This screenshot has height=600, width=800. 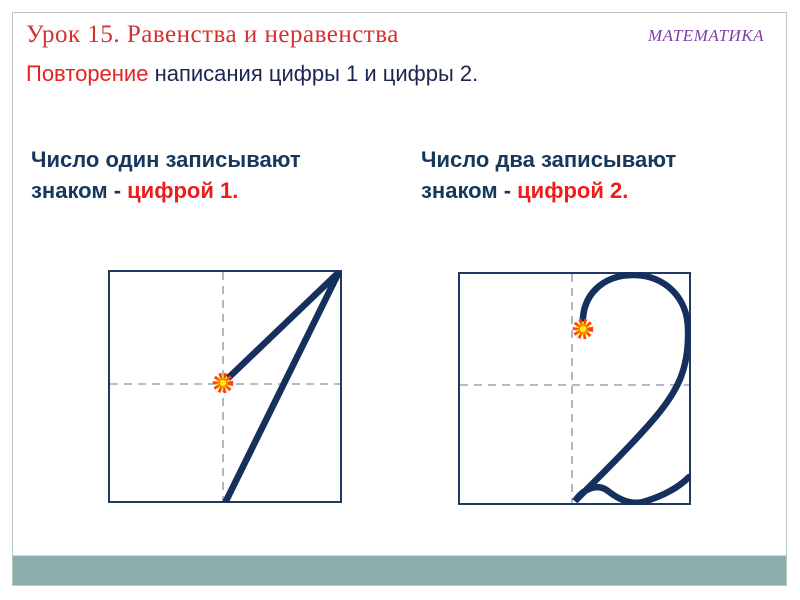 What do you see at coordinates (280, 387) in the screenshot?
I see `digit-1-stroke` at bounding box center [280, 387].